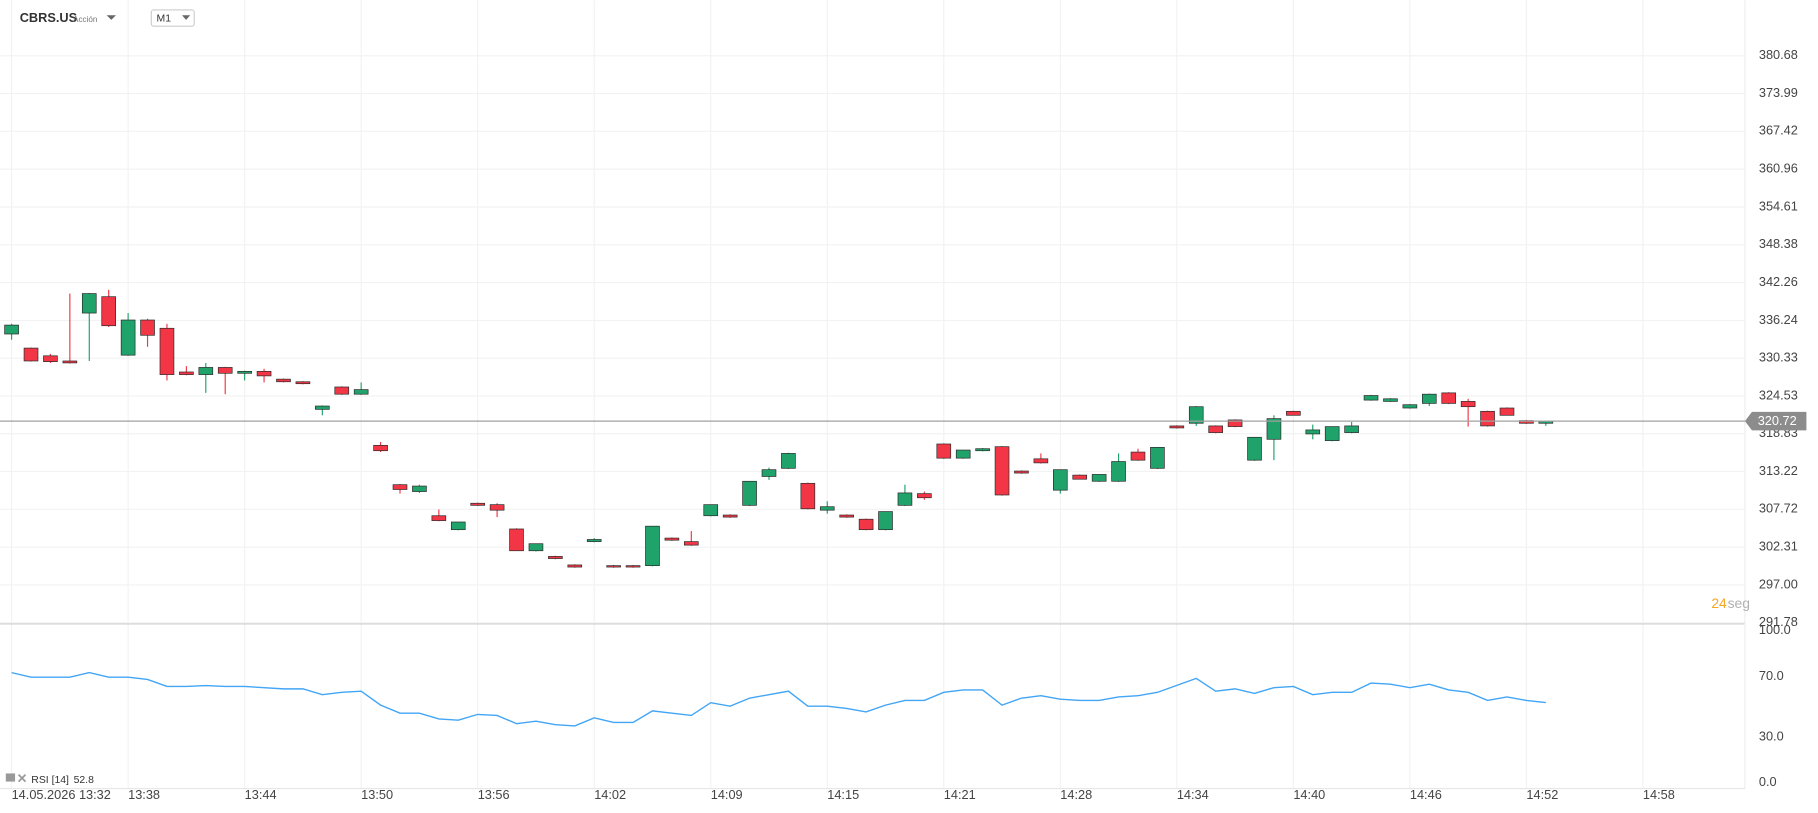  Describe the element at coordinates (1659, 794) in the screenshot. I see `x-tick-label: 14:58` at that location.